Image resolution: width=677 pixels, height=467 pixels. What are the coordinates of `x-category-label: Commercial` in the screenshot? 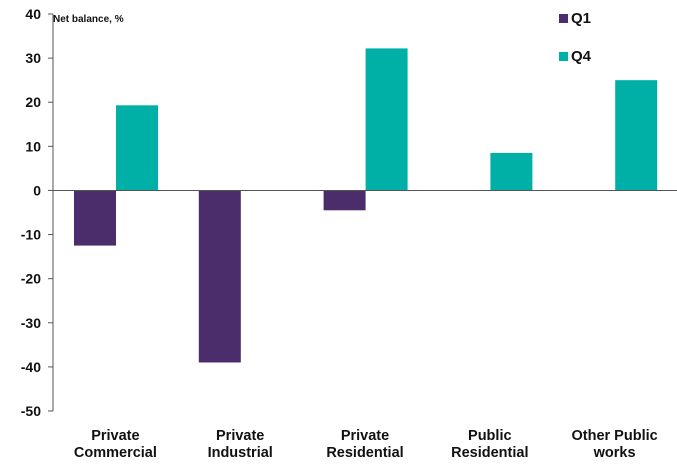 It's located at (115, 453).